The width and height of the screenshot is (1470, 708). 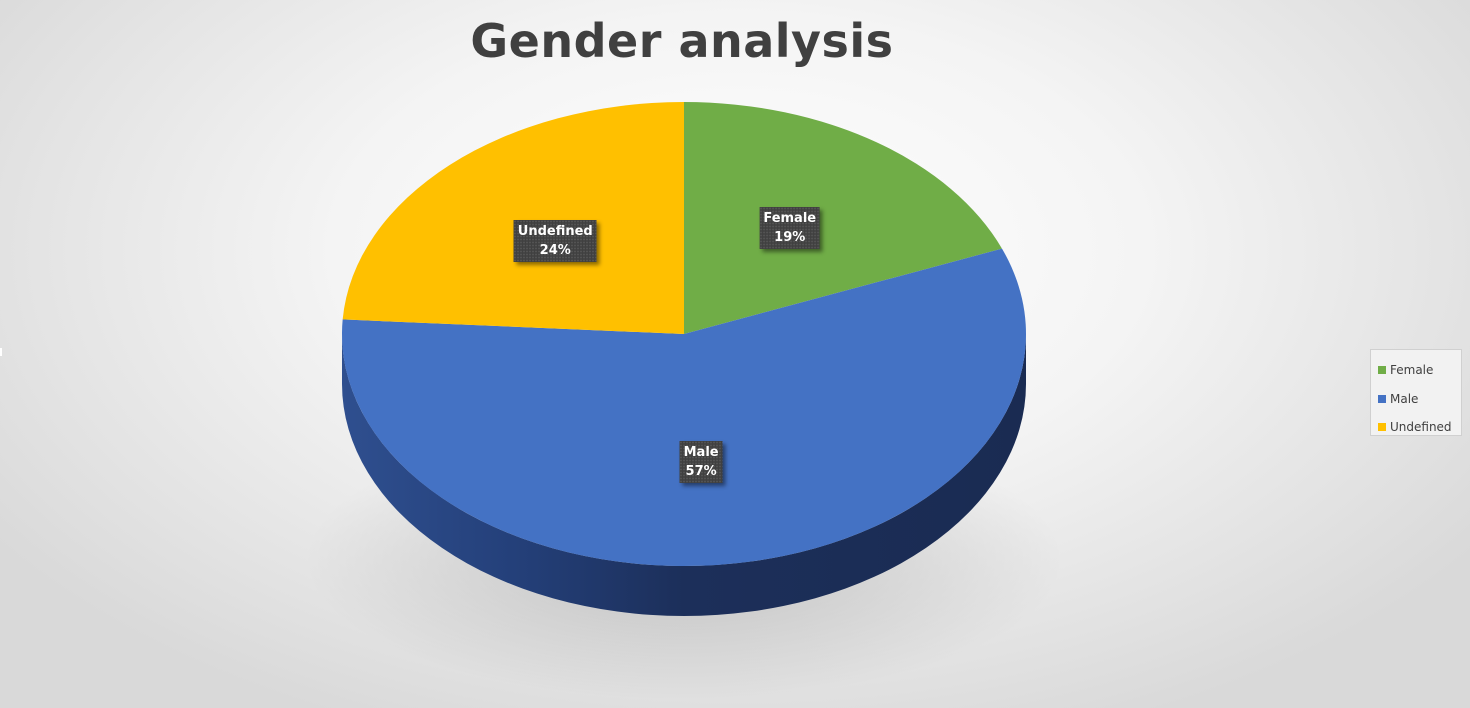 I want to click on edge-marker, so click(x=1, y=352).